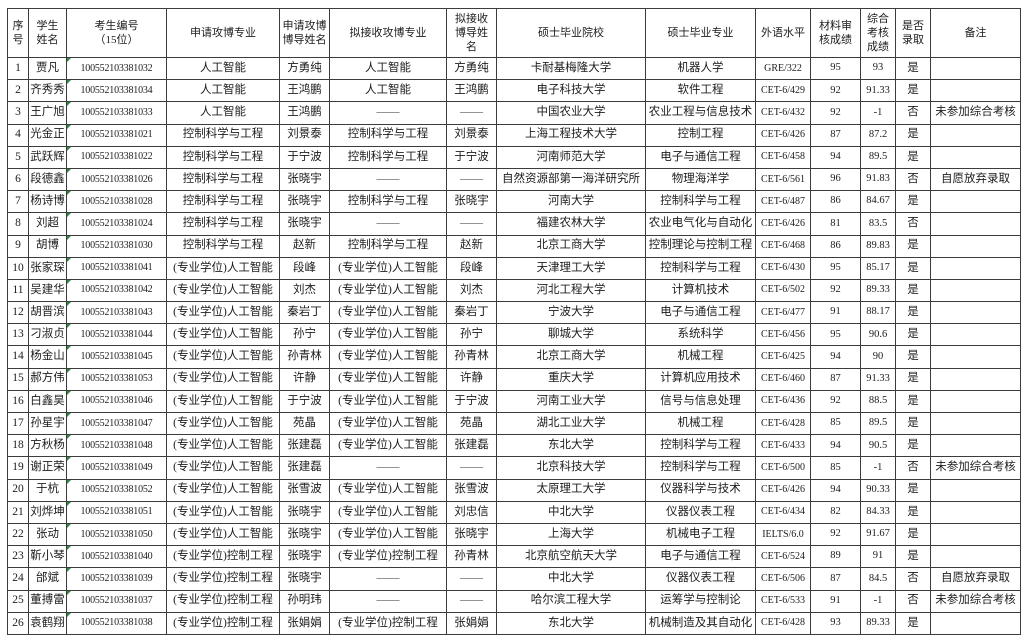 This screenshot has width=1024, height=635. What do you see at coordinates (471, 224) in the screenshot?
I see `cell-proposed-phd-advisor: ——` at bounding box center [471, 224].